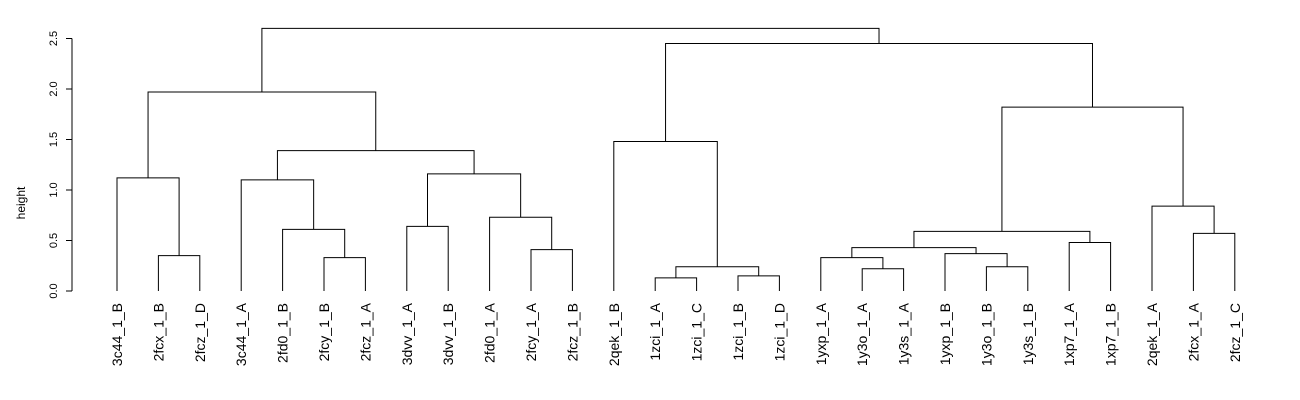  What do you see at coordinates (54, 240) in the screenshot?
I see `y-tick-label: 0.5` at bounding box center [54, 240].